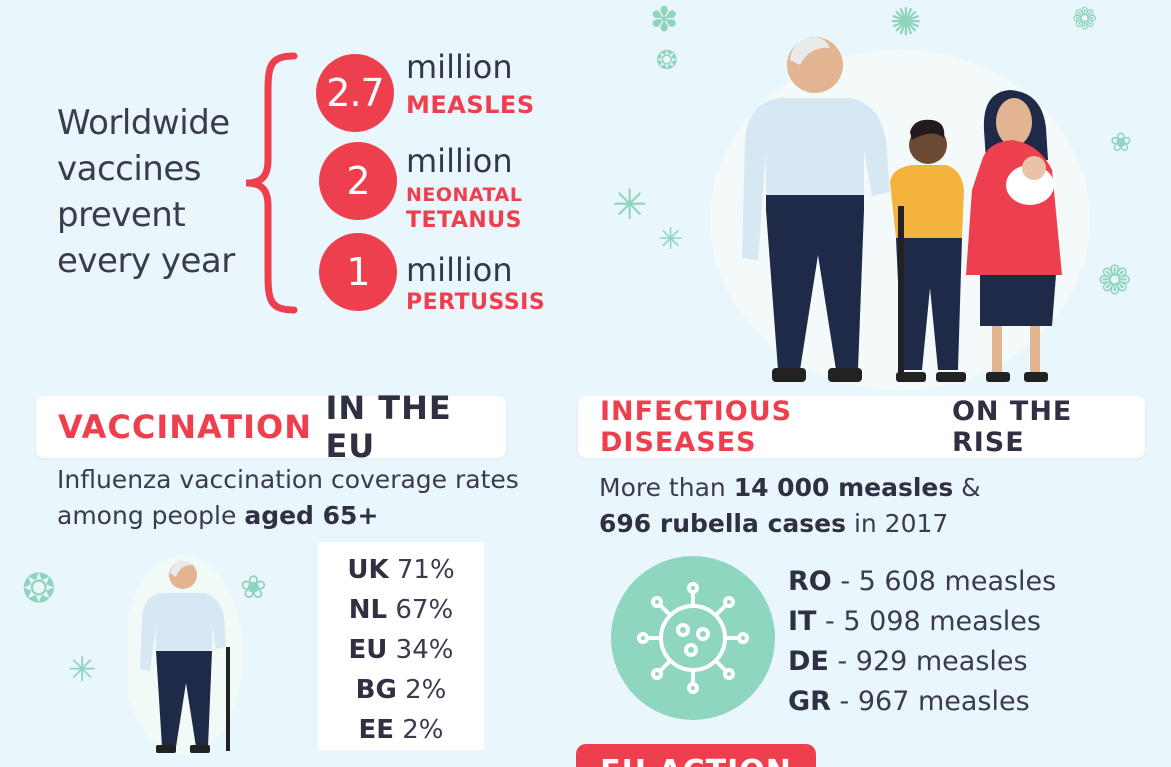  I want to click on country-code: EU, so click(368, 650).